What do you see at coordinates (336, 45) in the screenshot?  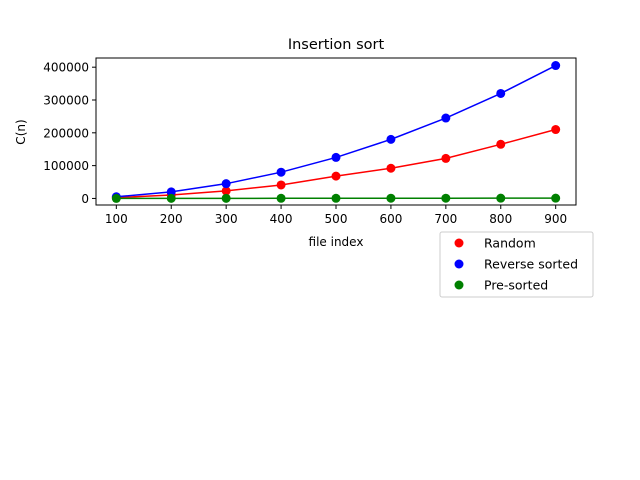 I see `chart-title: Insertion sort` at bounding box center [336, 45].